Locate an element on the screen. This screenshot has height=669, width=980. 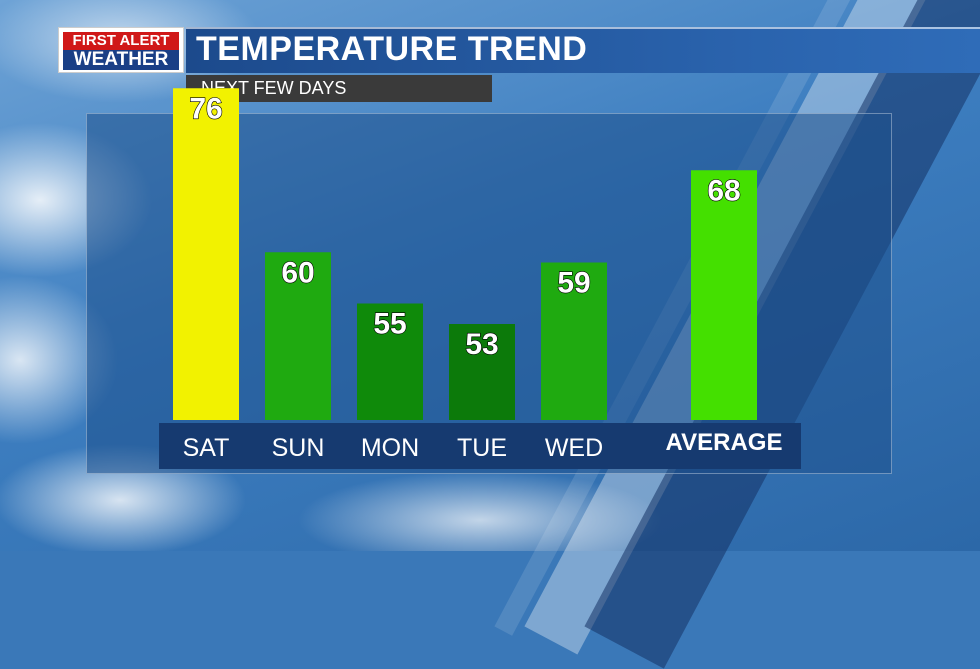
value-label-wed: 59 is located at coordinates (573, 283).